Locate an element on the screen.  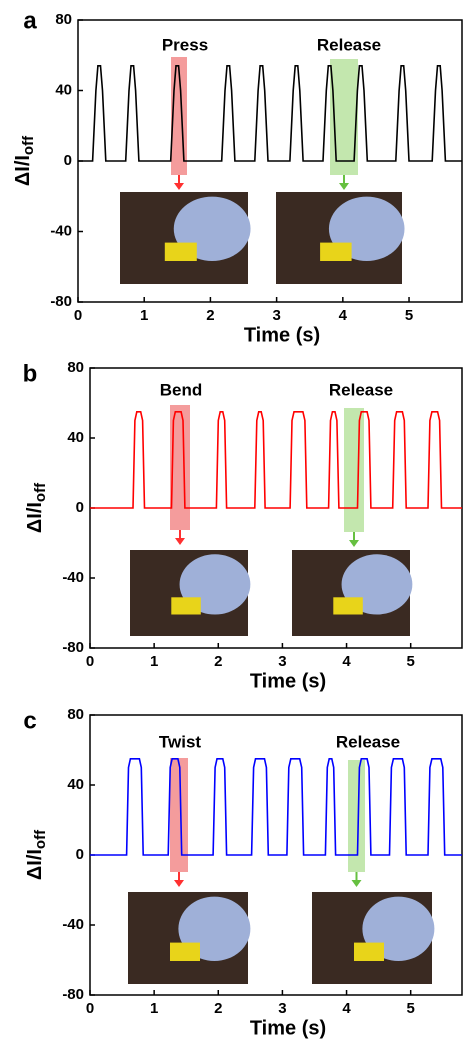
annotation: Bend is located at coordinates (181, 389).